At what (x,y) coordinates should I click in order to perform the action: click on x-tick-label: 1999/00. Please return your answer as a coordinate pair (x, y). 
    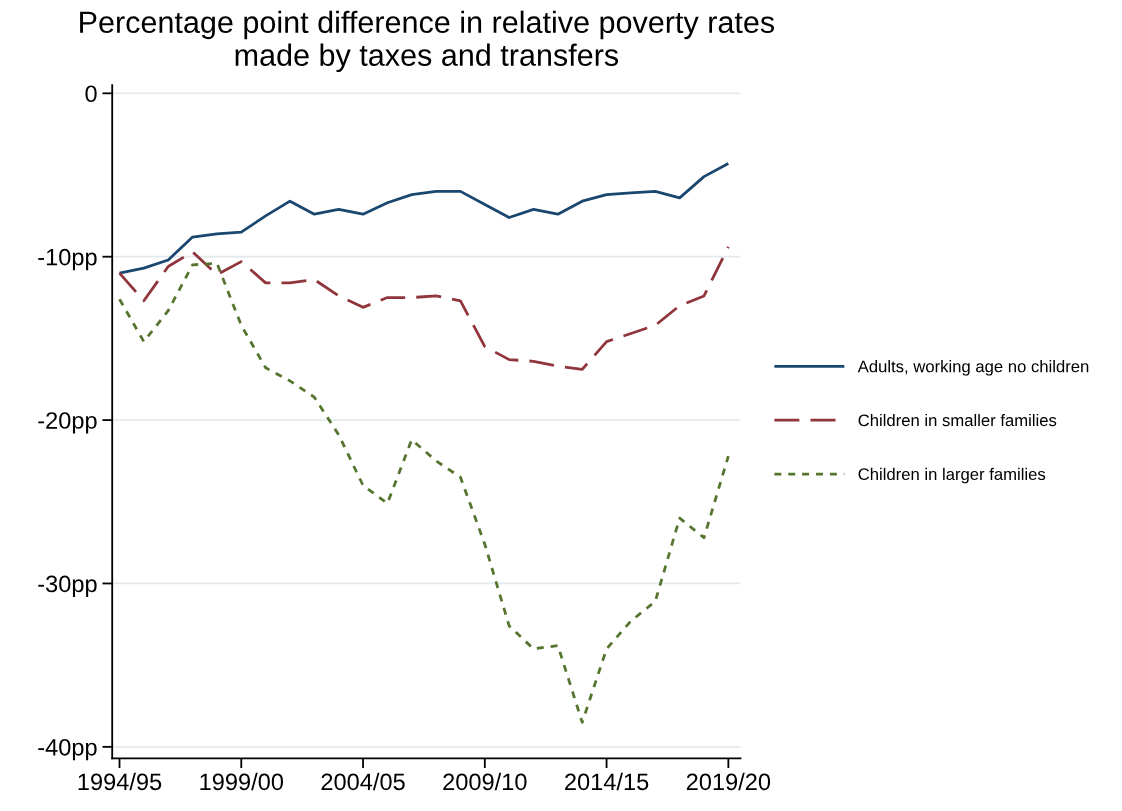
    Looking at the image, I should click on (242, 781).